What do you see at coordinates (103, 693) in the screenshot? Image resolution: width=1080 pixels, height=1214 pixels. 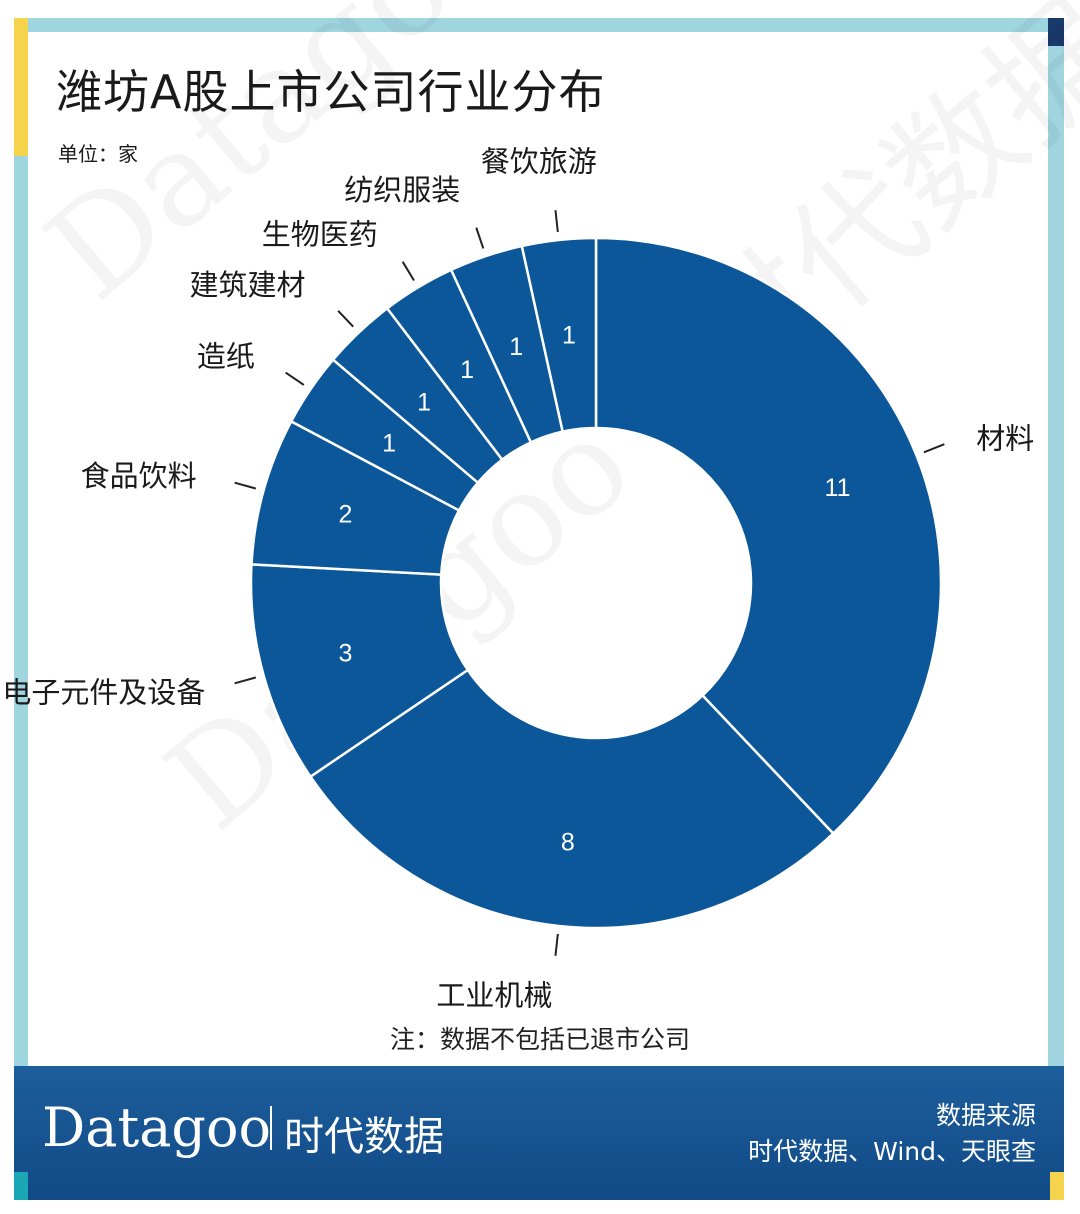 I see `category-label: 电子元件及设备` at bounding box center [103, 693].